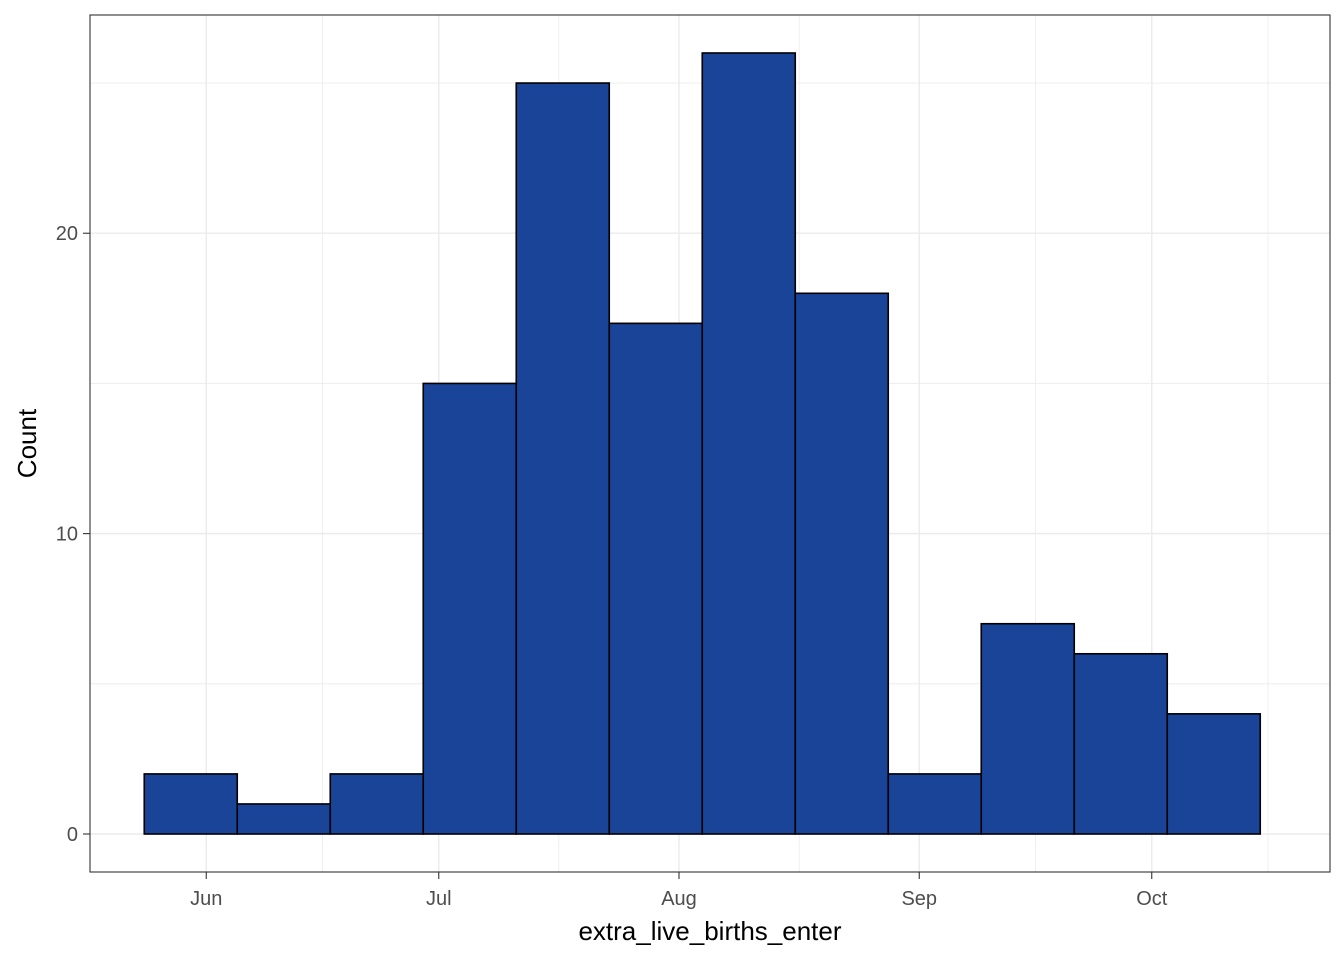 This screenshot has height=960, width=1344. What do you see at coordinates (67, 234) in the screenshot?
I see `y-tick-label: 20` at bounding box center [67, 234].